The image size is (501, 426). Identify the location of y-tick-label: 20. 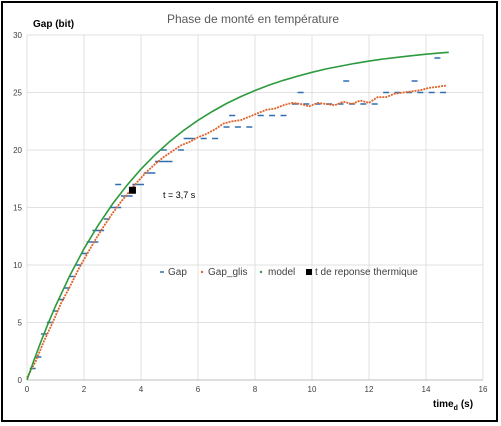
(17, 150).